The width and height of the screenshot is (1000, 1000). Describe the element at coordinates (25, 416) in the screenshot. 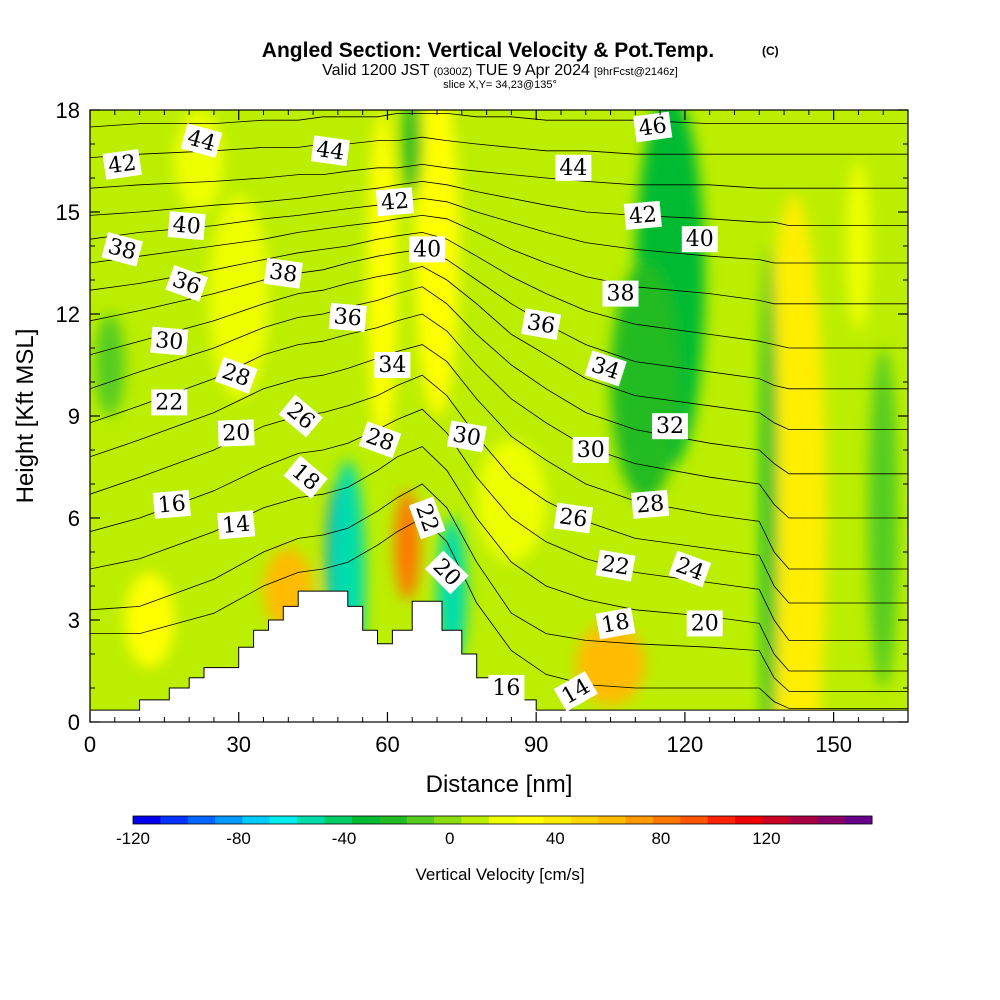

I see `y-axis-title: Height [Kft MSL]` at that location.